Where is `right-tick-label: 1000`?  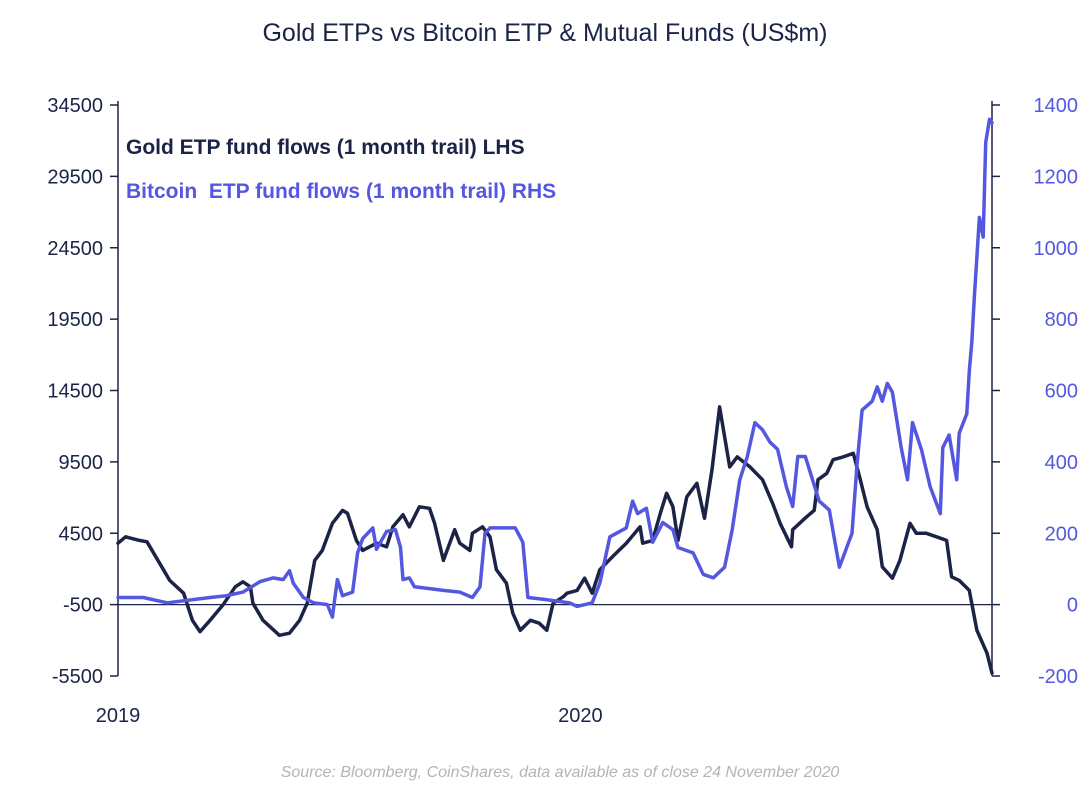
right-tick-label: 1000 is located at coordinates (1056, 249).